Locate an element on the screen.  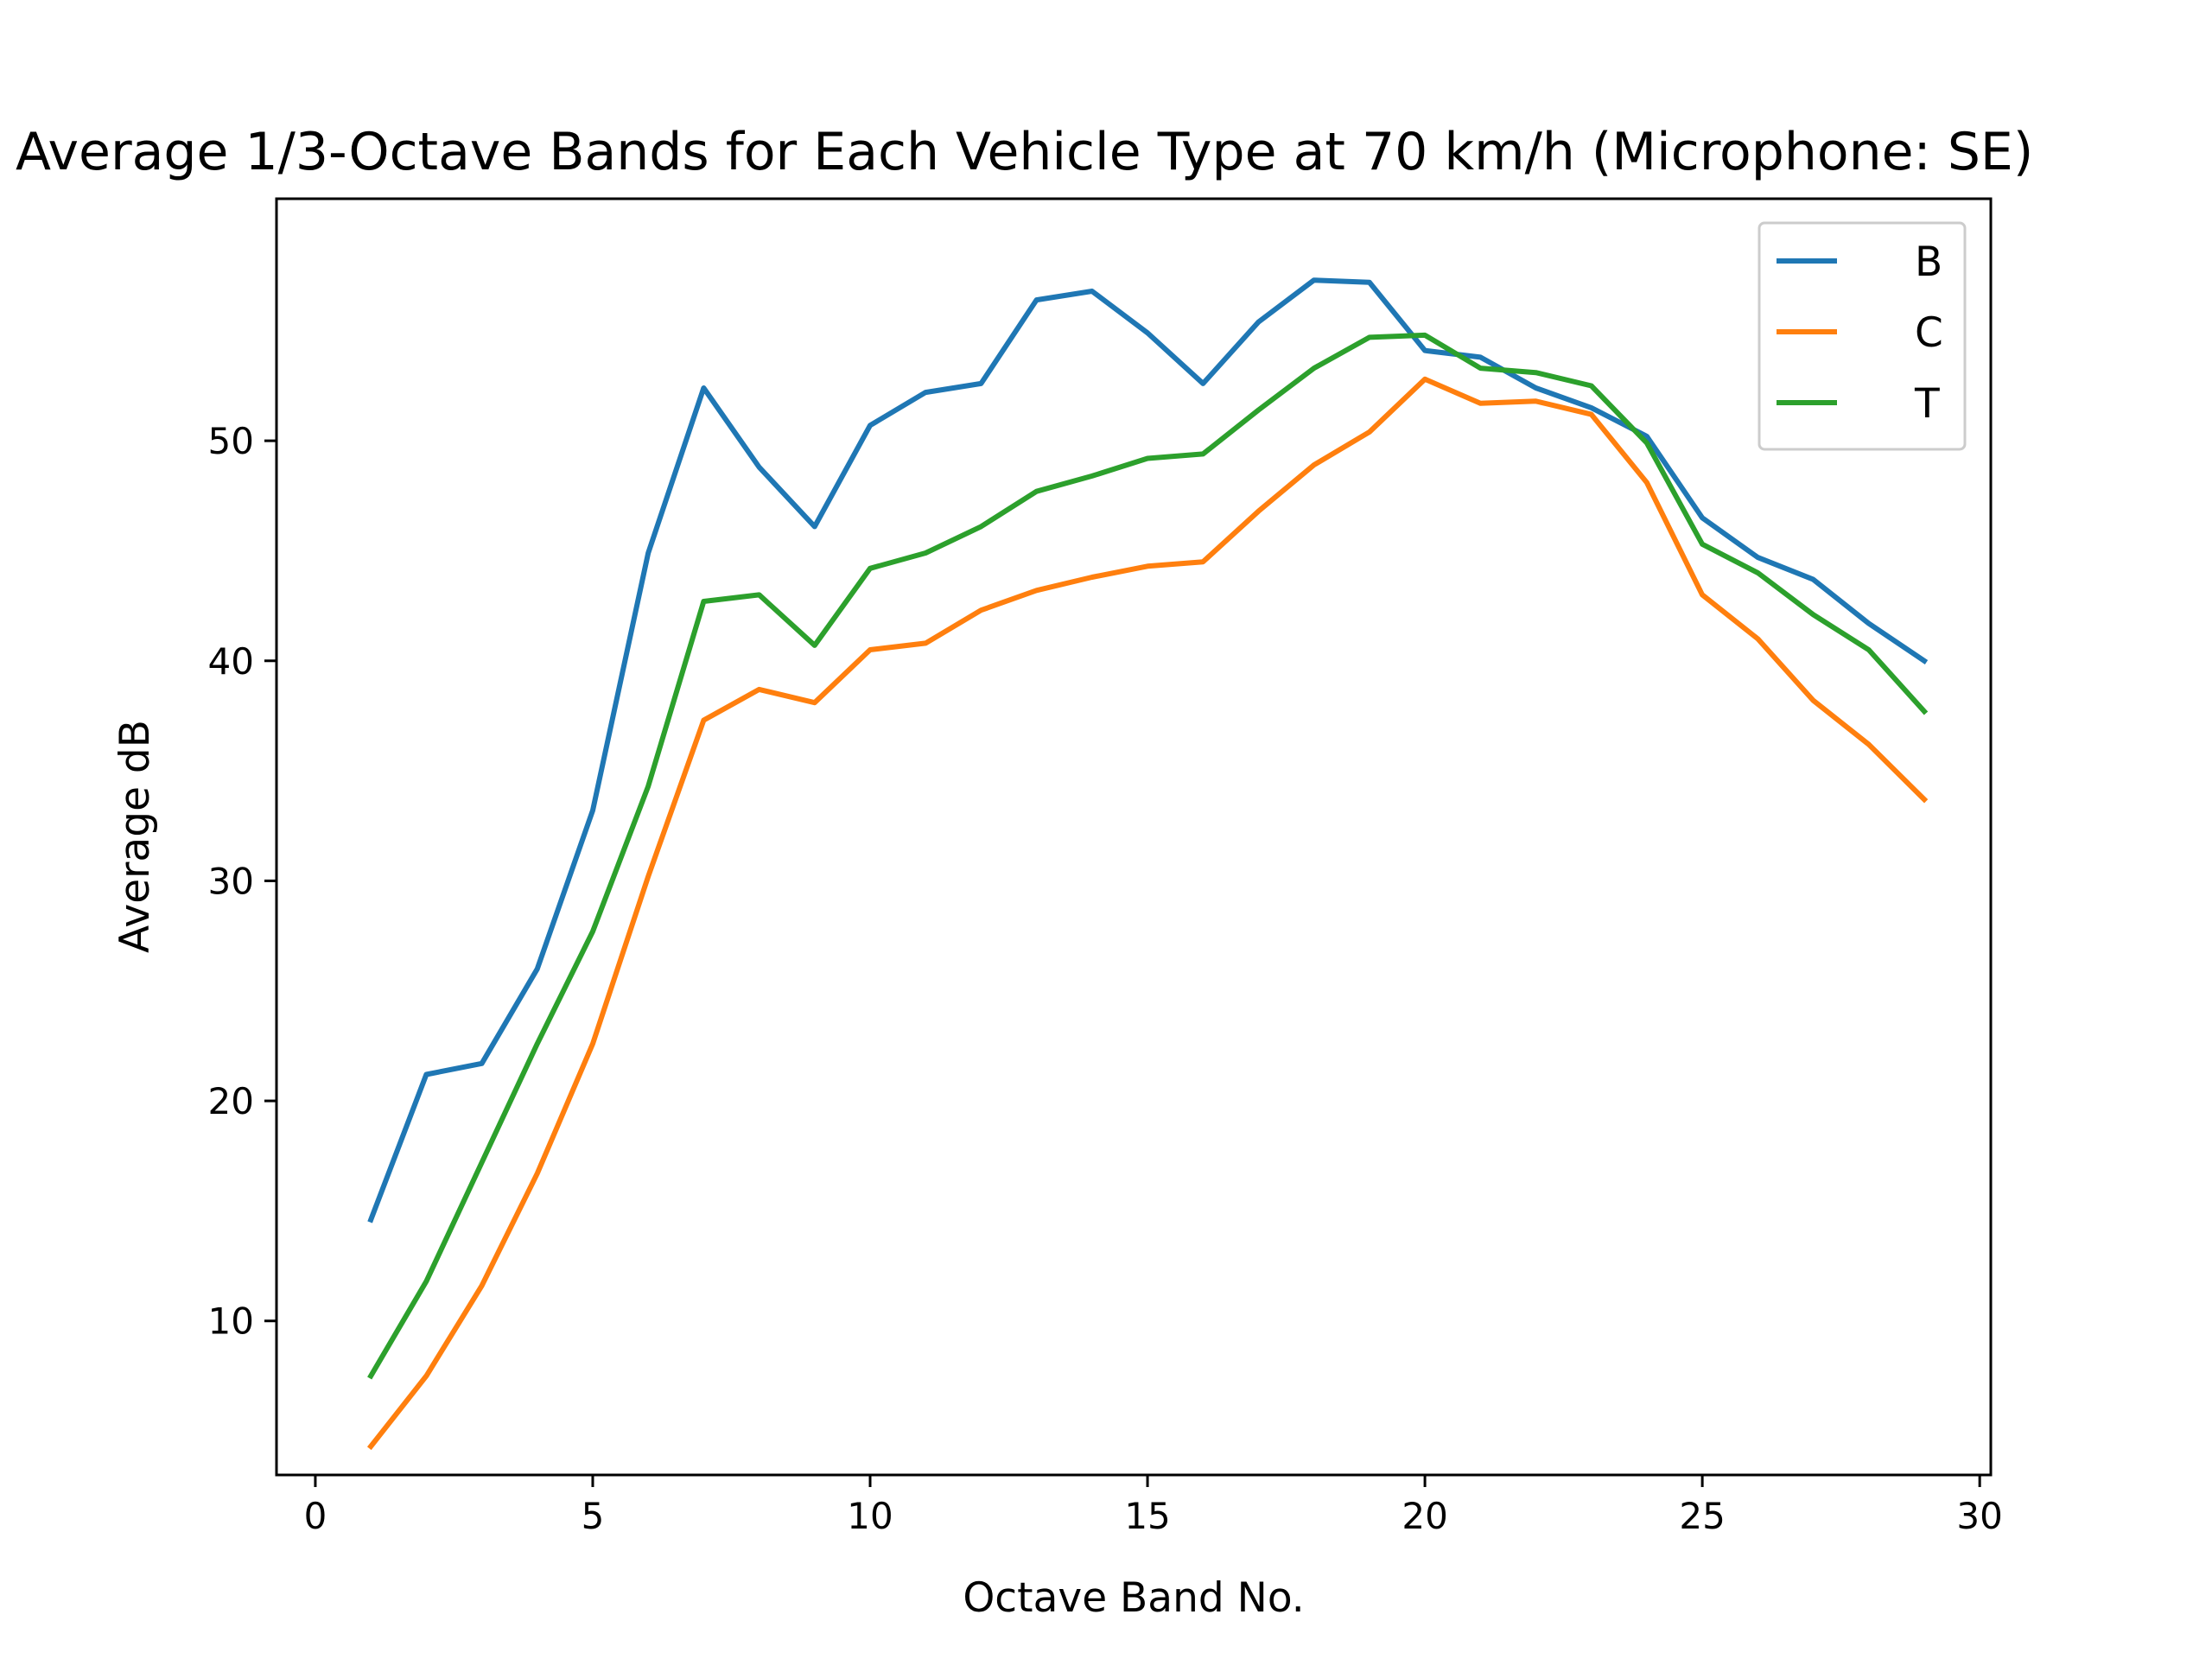
x-tick-label: 10 is located at coordinates (870, 1516).